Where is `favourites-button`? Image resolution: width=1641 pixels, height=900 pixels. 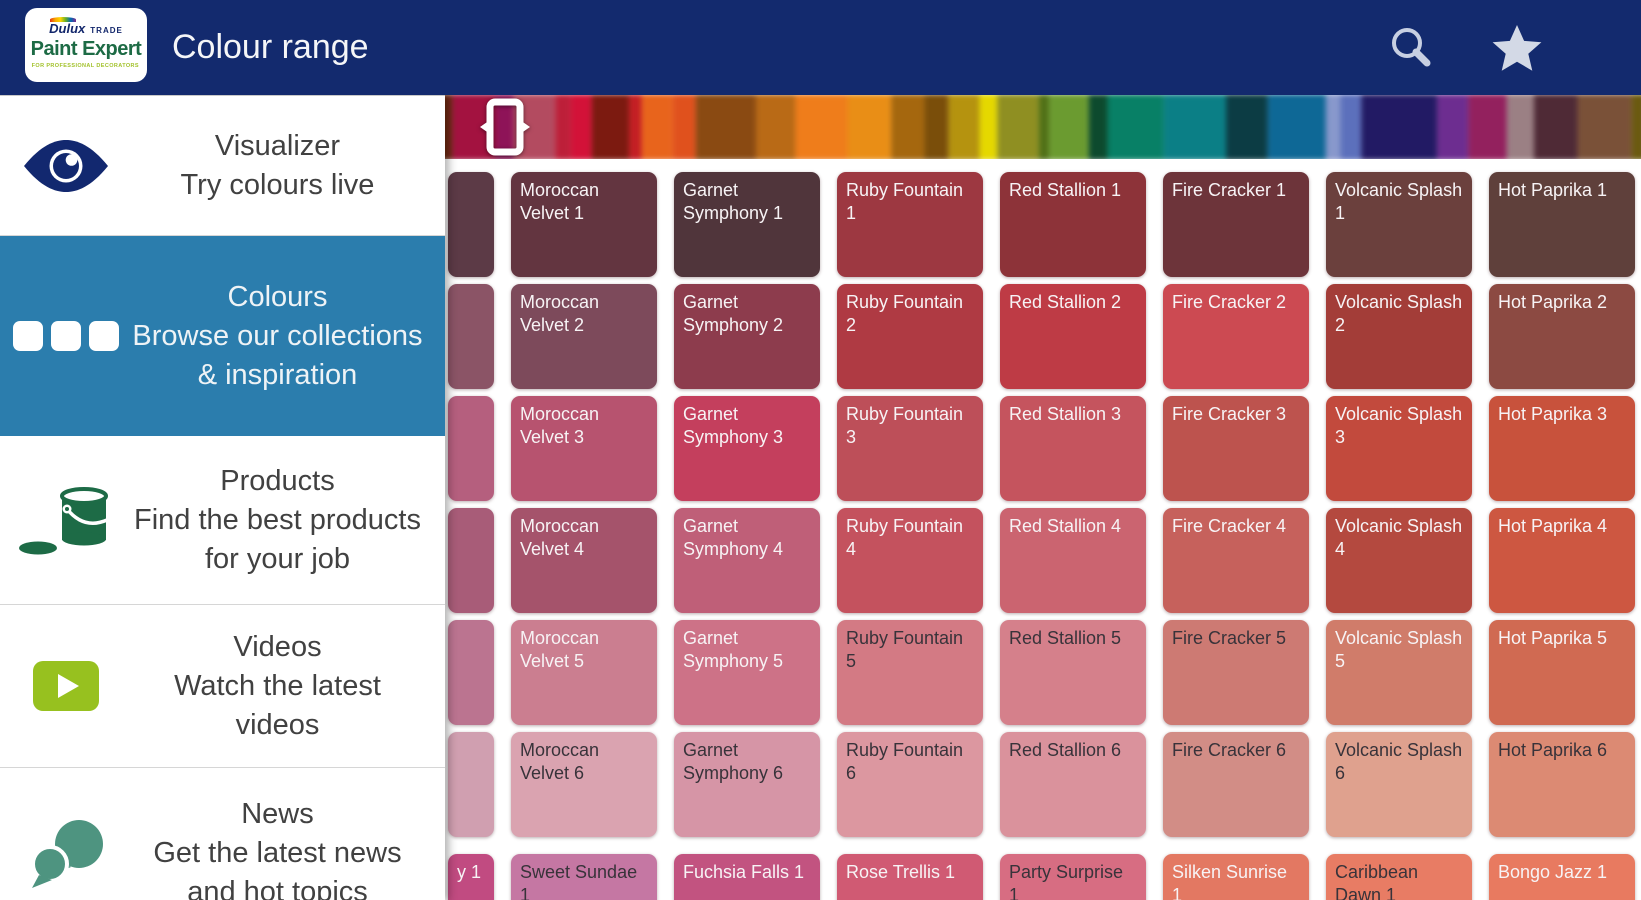
favourites-button is located at coordinates (1517, 47).